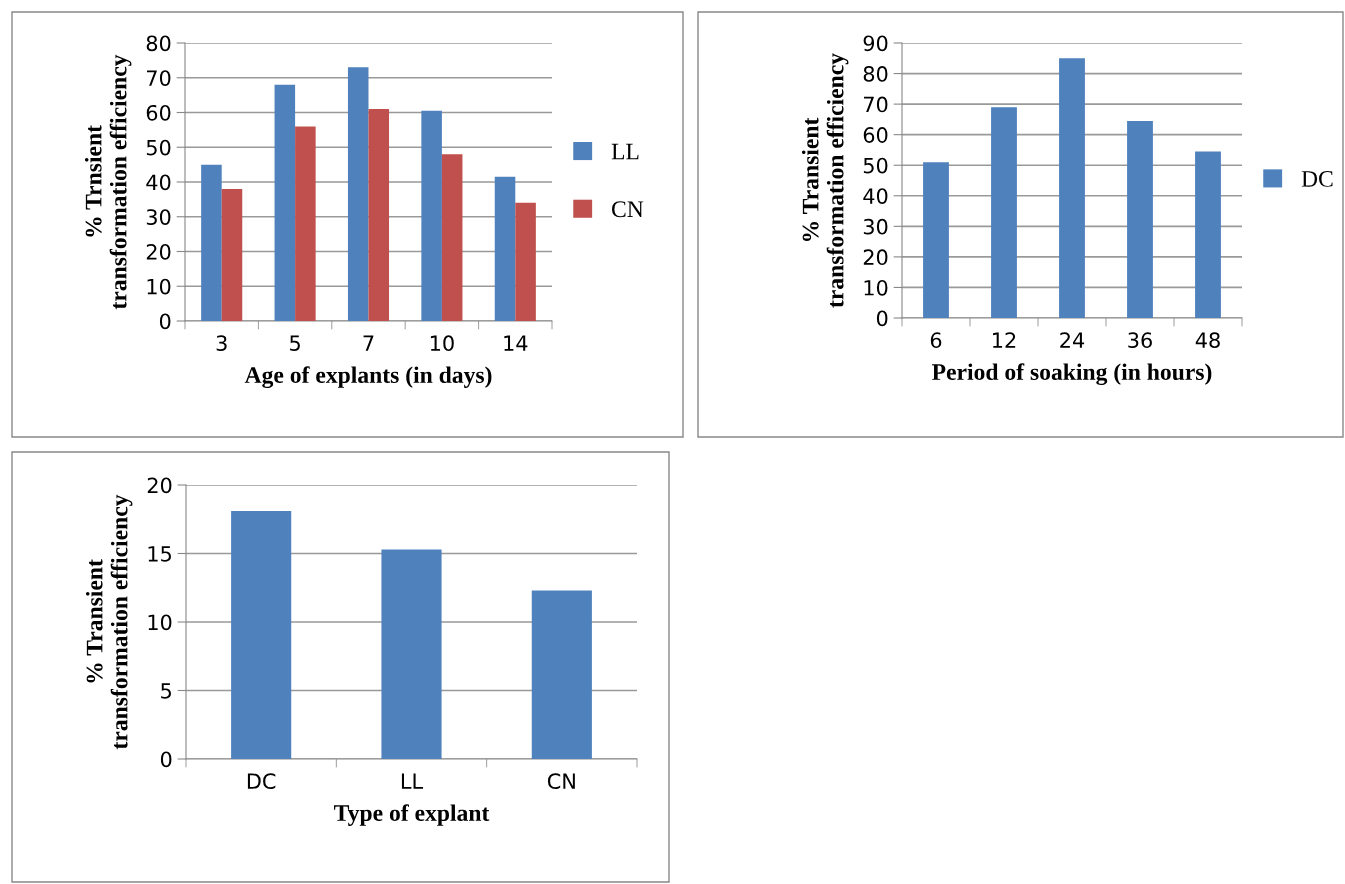 This screenshot has height=884, width=1345. What do you see at coordinates (221, 343) in the screenshot?
I see `x-tick-label: 3` at bounding box center [221, 343].